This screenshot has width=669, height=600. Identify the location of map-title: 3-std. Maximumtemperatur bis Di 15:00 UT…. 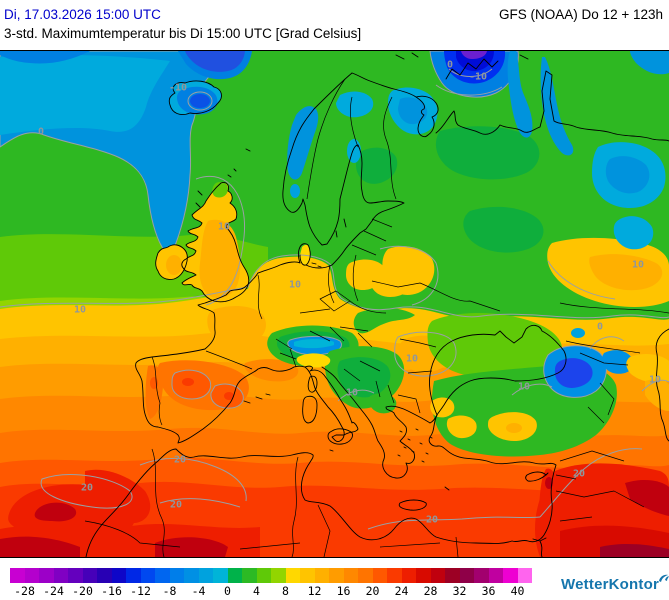
(183, 33).